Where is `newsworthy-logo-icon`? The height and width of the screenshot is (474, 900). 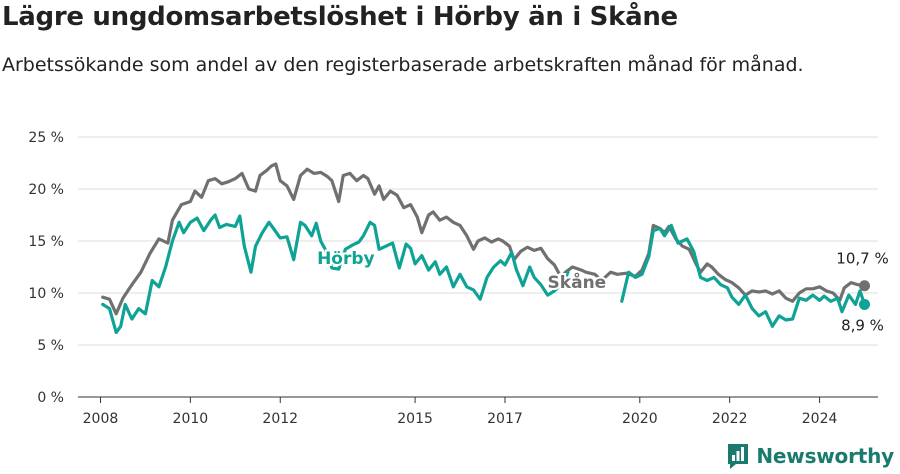
newsworthy-logo-icon is located at coordinates (738, 456).